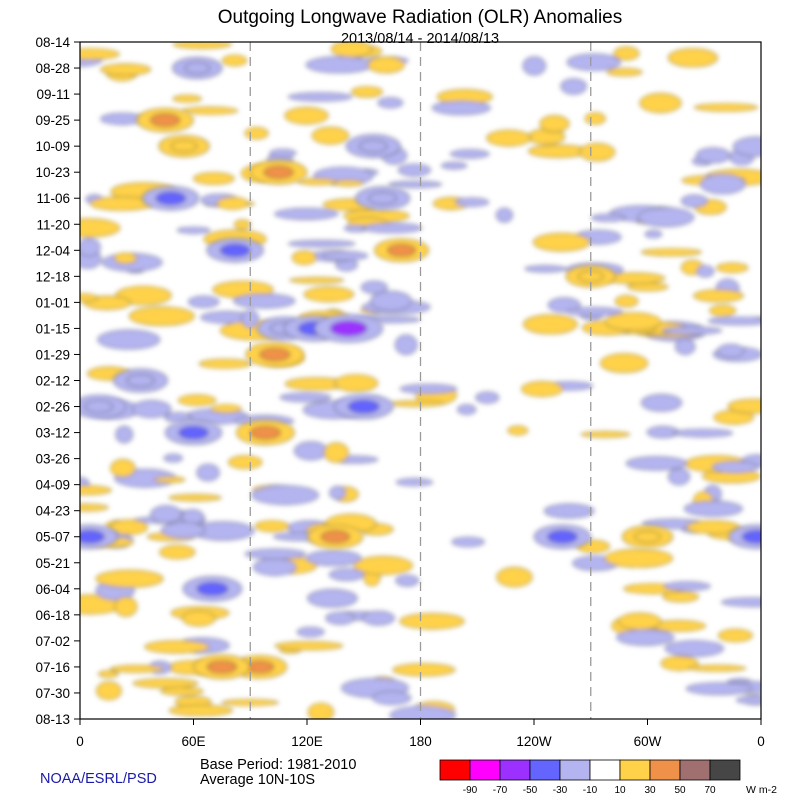  I want to click on credit-label: NOAA/ESRL/PSD, so click(98, 779).